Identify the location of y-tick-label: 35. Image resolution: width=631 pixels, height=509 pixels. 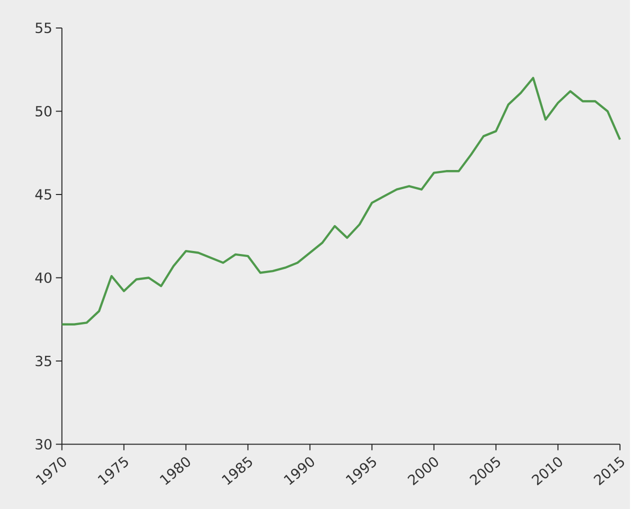
(44, 361).